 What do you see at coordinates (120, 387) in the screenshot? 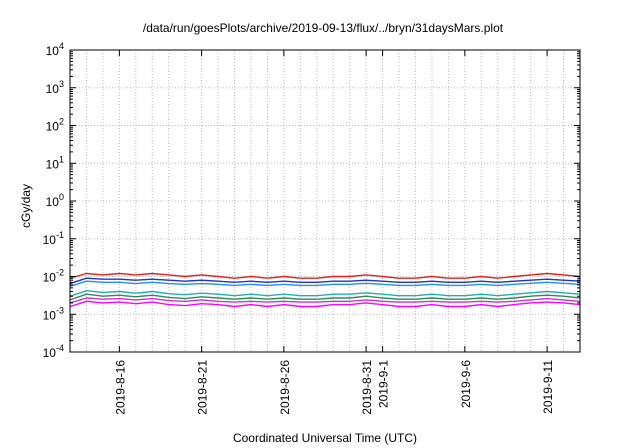
I see `x-tick-label: 2019-8-16` at bounding box center [120, 387].